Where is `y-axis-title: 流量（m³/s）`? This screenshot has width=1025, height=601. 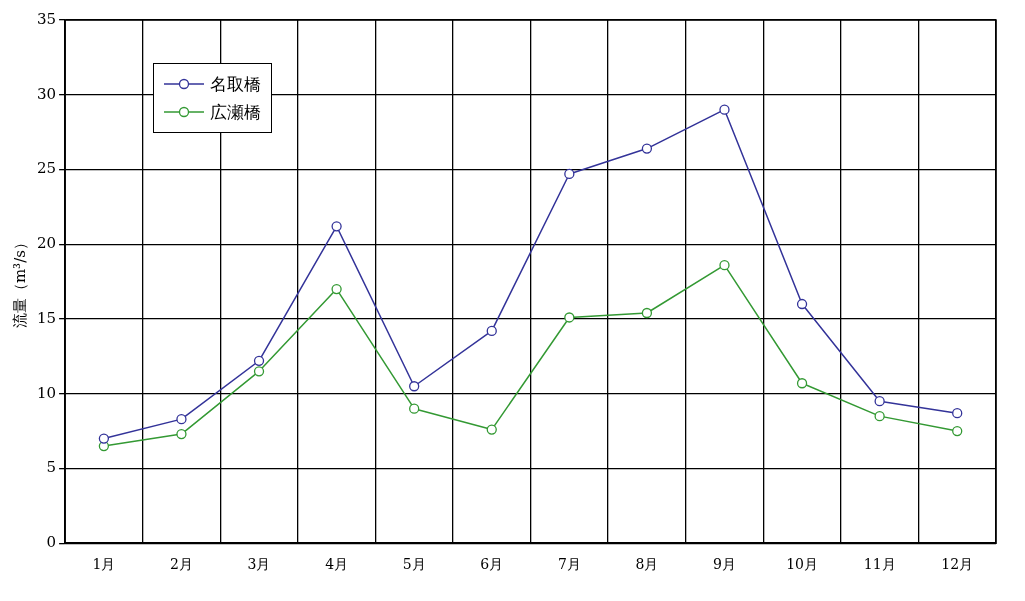
y-axis-title: 流量（m³/s） is located at coordinates (19, 282).